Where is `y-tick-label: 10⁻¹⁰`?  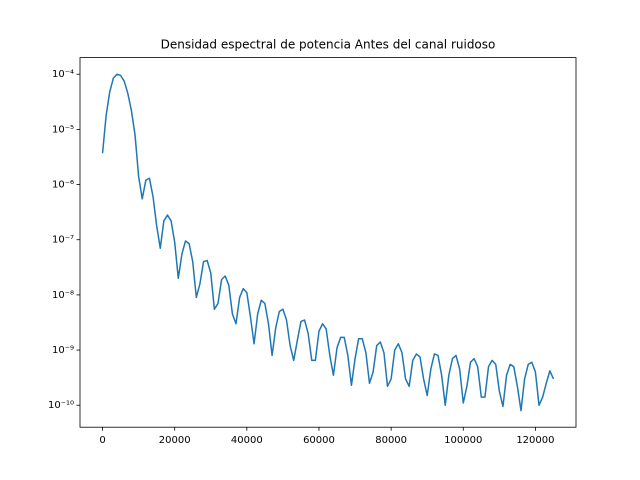
y-tick-label: 10⁻¹⁰ is located at coordinates (61, 405).